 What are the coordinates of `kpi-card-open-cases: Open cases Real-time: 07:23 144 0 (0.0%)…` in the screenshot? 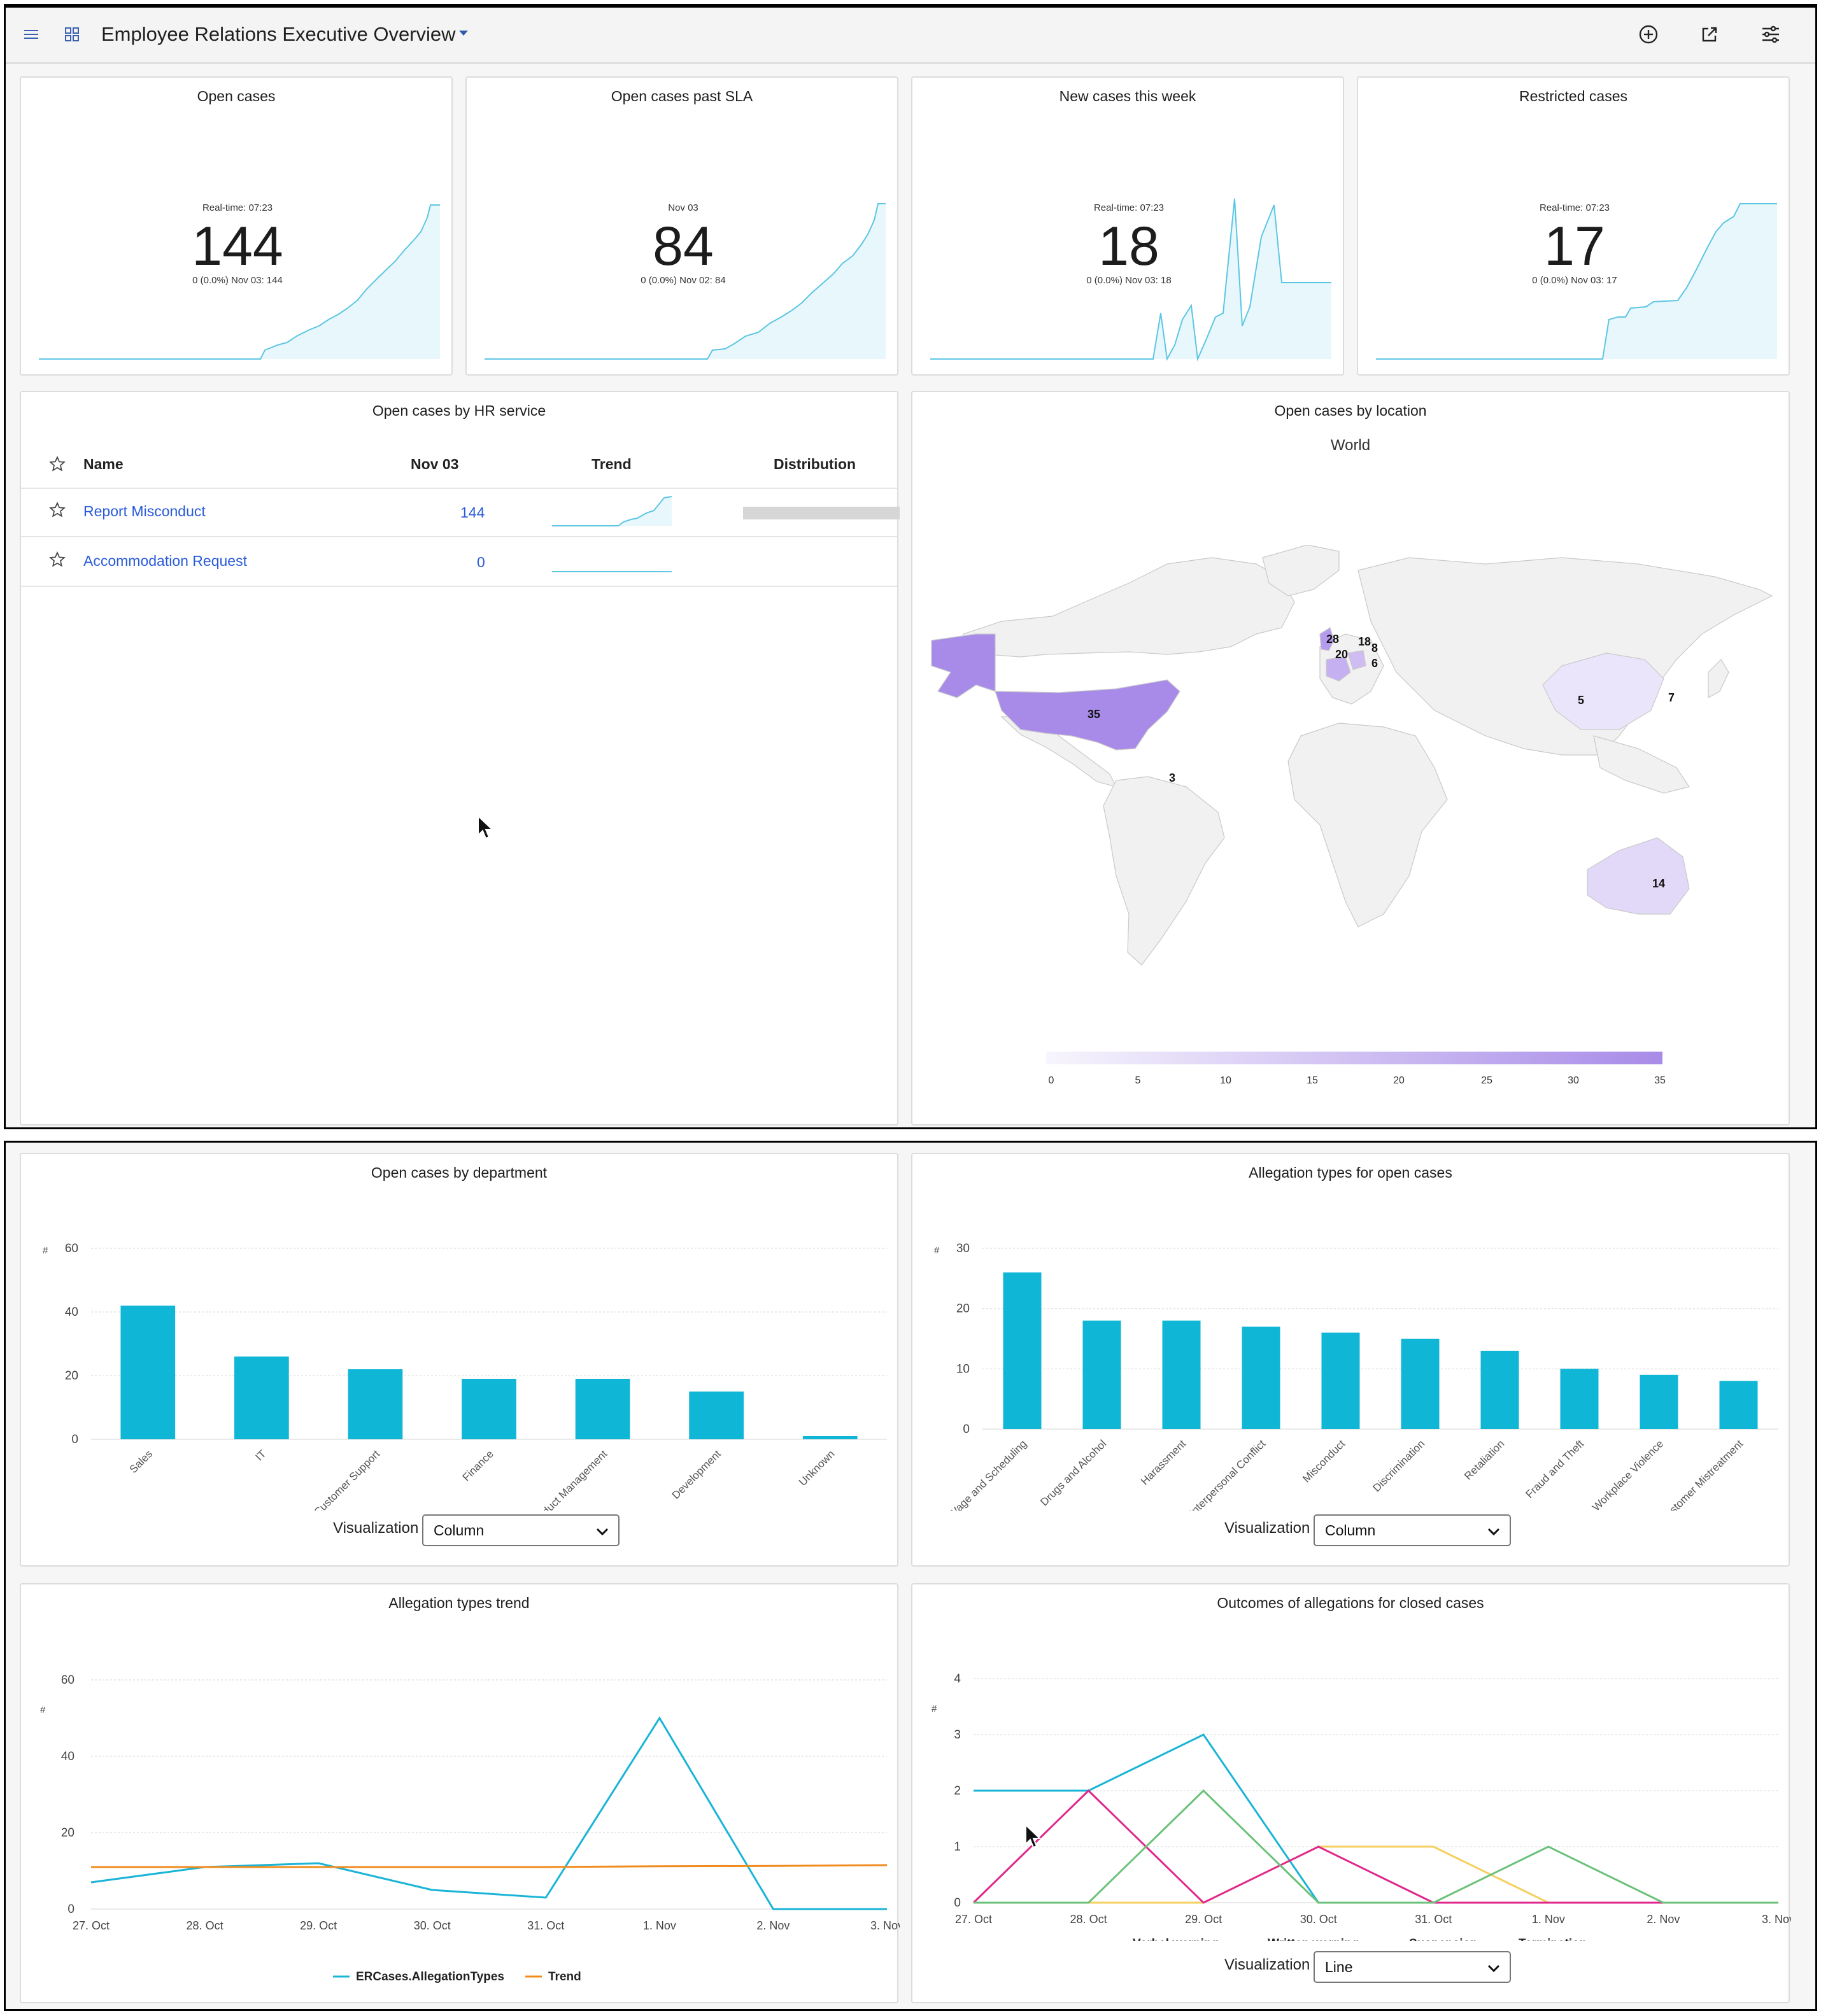 It's located at (237, 226).